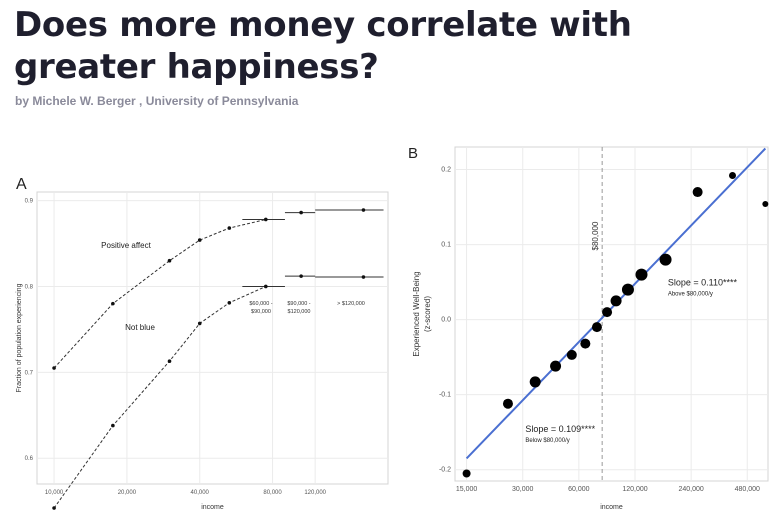 This screenshot has width=778, height=519. I want to click on y-tick-label: 0.0, so click(446, 320).